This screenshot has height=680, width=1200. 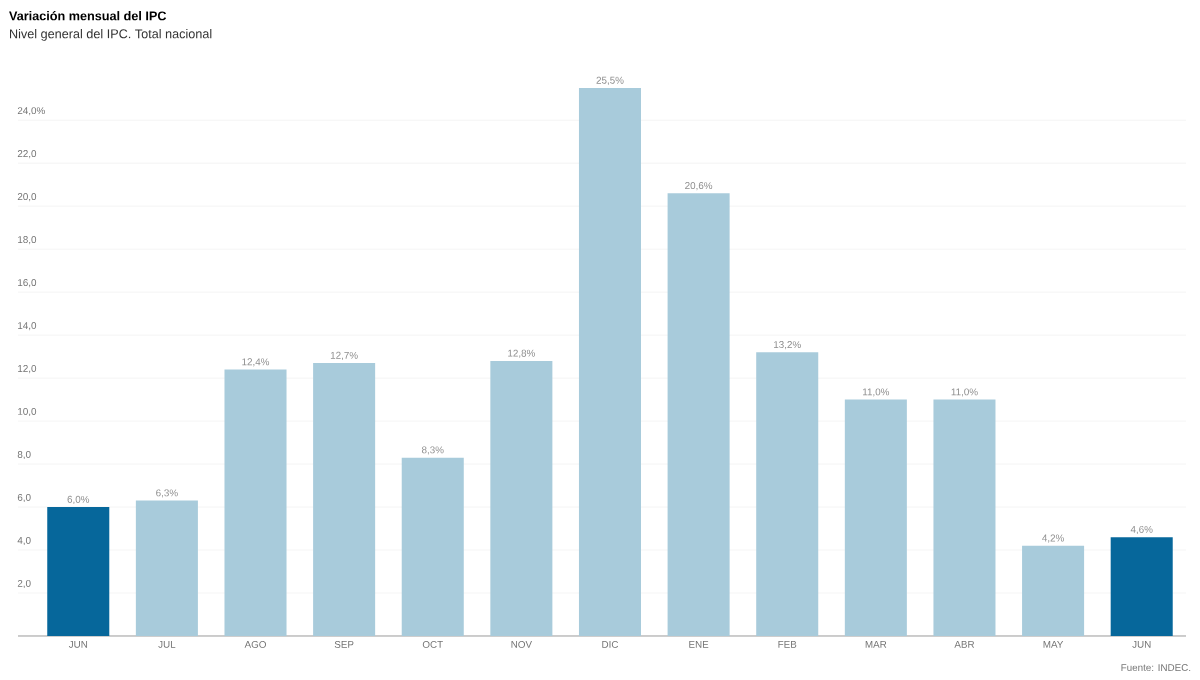 What do you see at coordinates (27, 369) in the screenshot?
I see `y-tick-label: 12,0` at bounding box center [27, 369].